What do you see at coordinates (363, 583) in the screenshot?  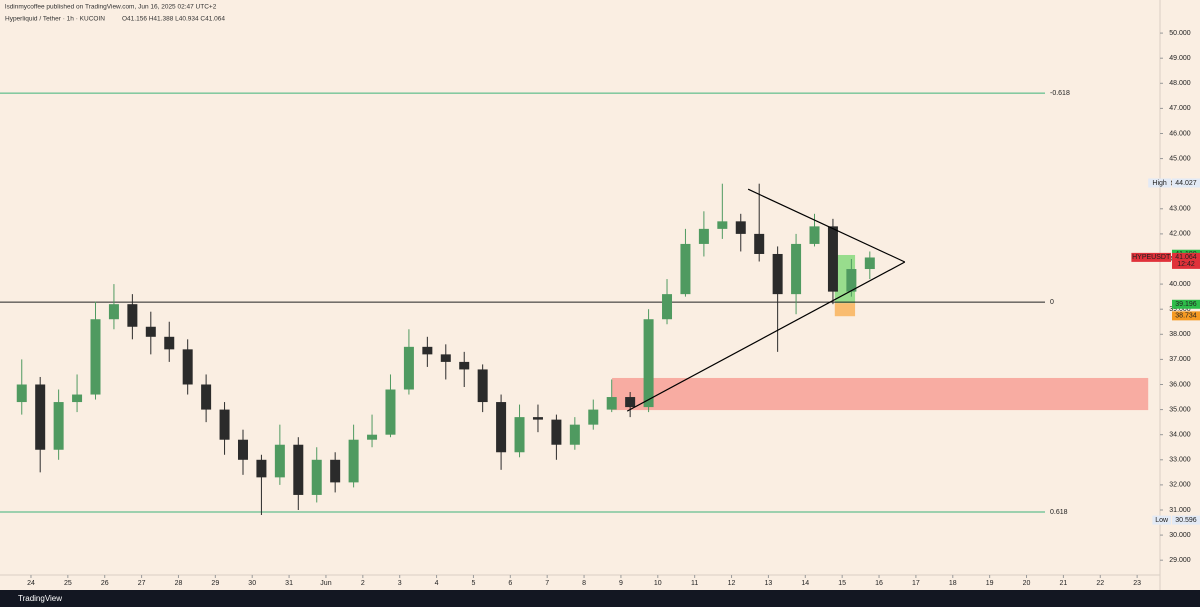 I see `x-tick-label: 2` at bounding box center [363, 583].